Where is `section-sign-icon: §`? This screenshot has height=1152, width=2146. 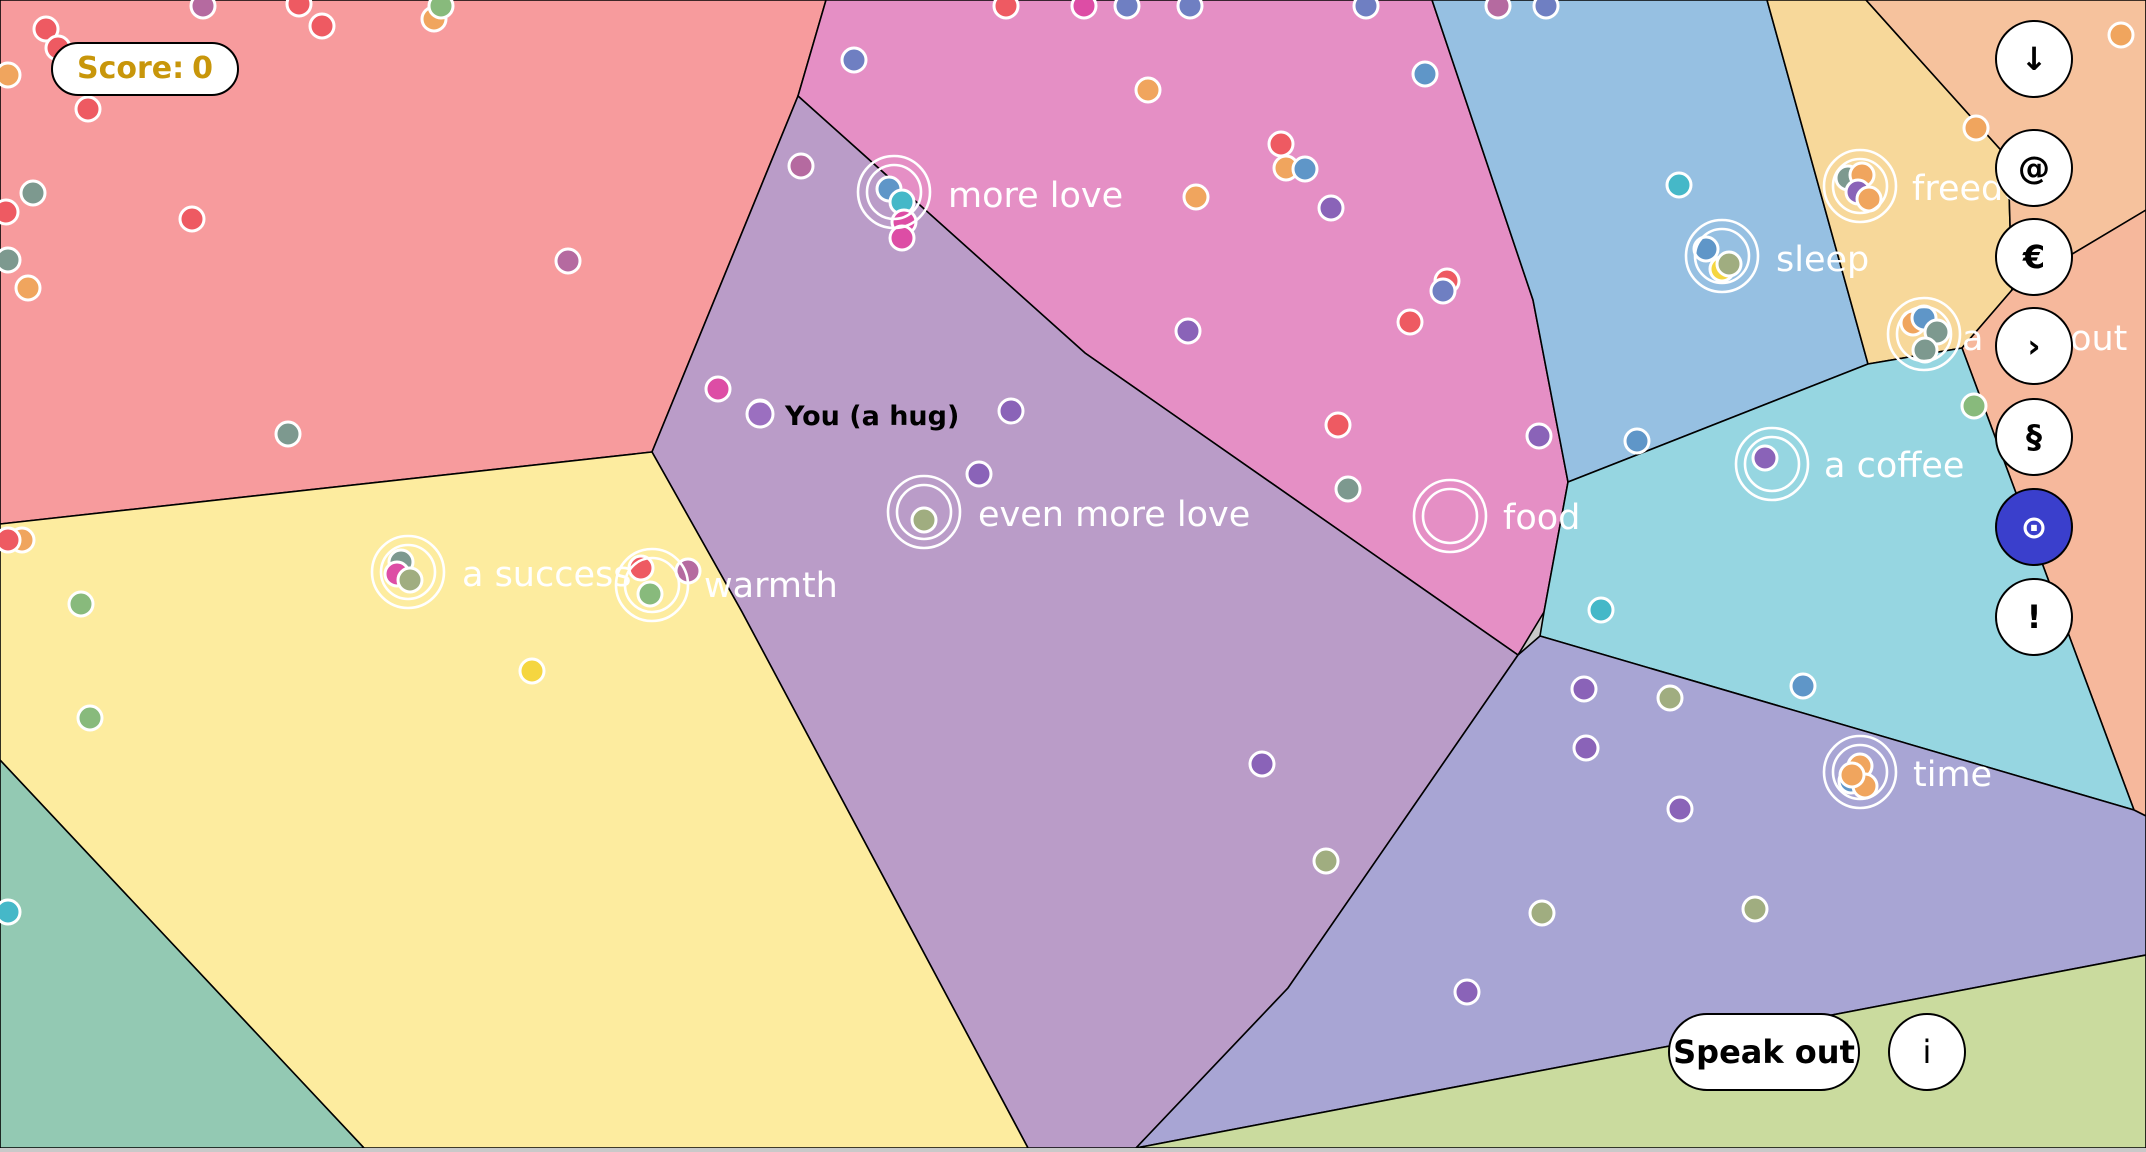 section-sign-icon: § is located at coordinates (2034, 437).